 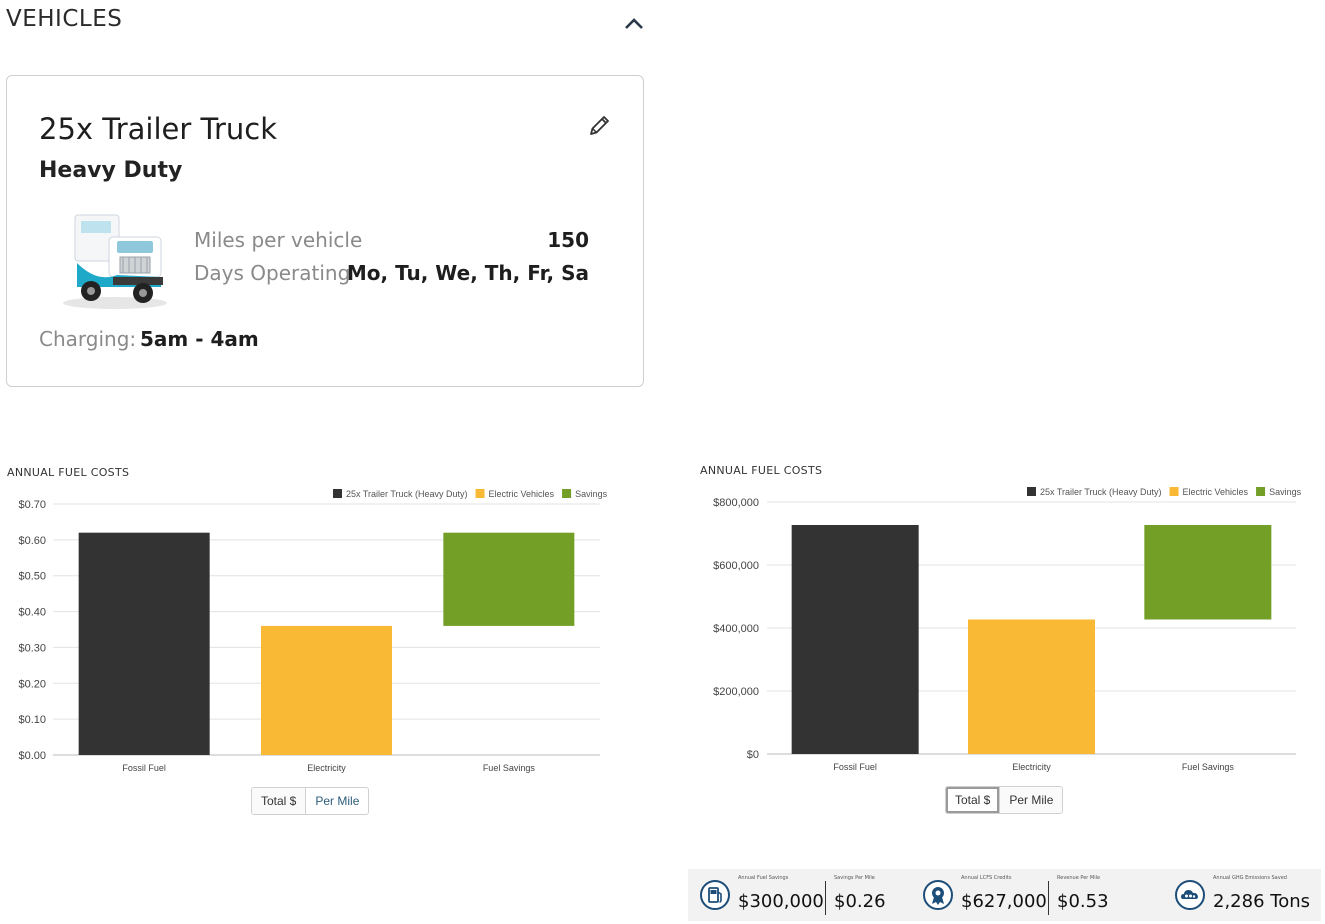 What do you see at coordinates (761, 470) in the screenshot?
I see `right-chart-title: ANNUAL FUEL COSTS` at bounding box center [761, 470].